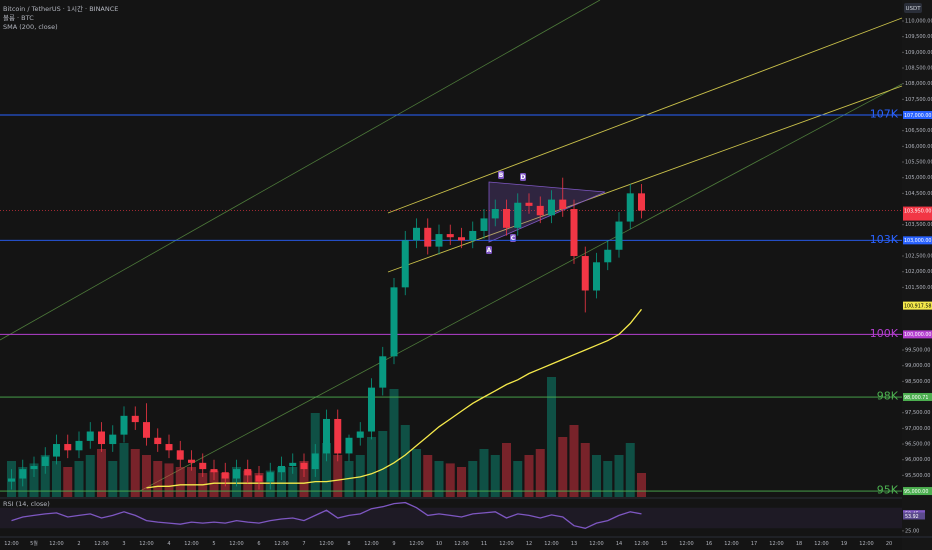 The image size is (932, 550). I want to click on y-tick-label: 102,000.00, so click(918, 272).